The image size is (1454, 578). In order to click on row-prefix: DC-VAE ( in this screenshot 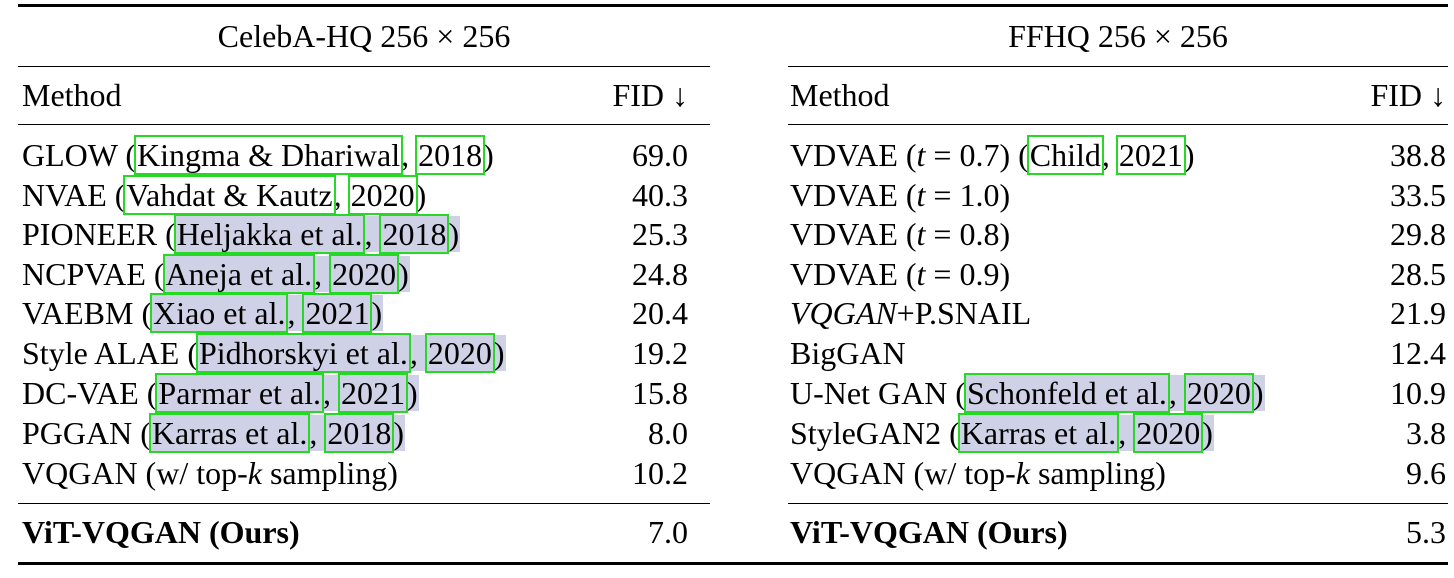, I will do `click(90, 393)`.